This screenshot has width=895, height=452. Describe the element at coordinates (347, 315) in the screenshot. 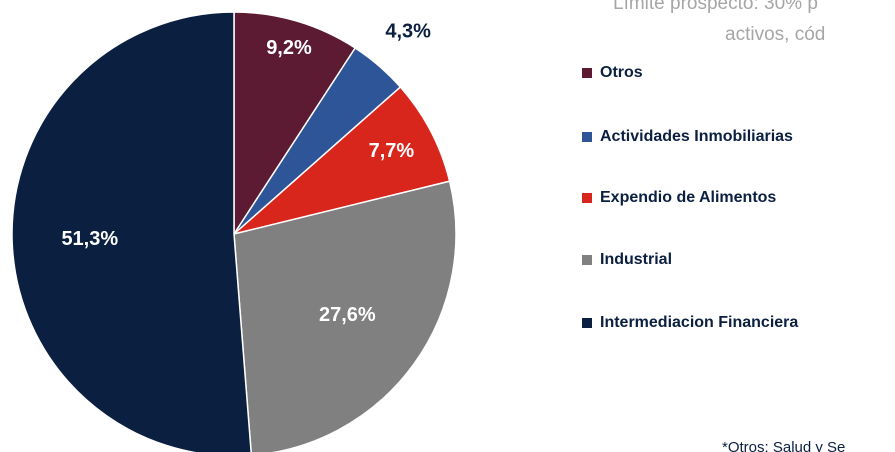

I see `data-label: 27,6%` at that location.